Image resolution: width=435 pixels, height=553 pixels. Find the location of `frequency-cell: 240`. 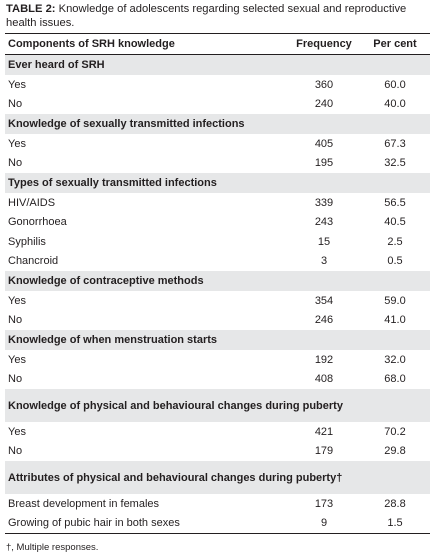

frequency-cell: 240 is located at coordinates (324, 104).